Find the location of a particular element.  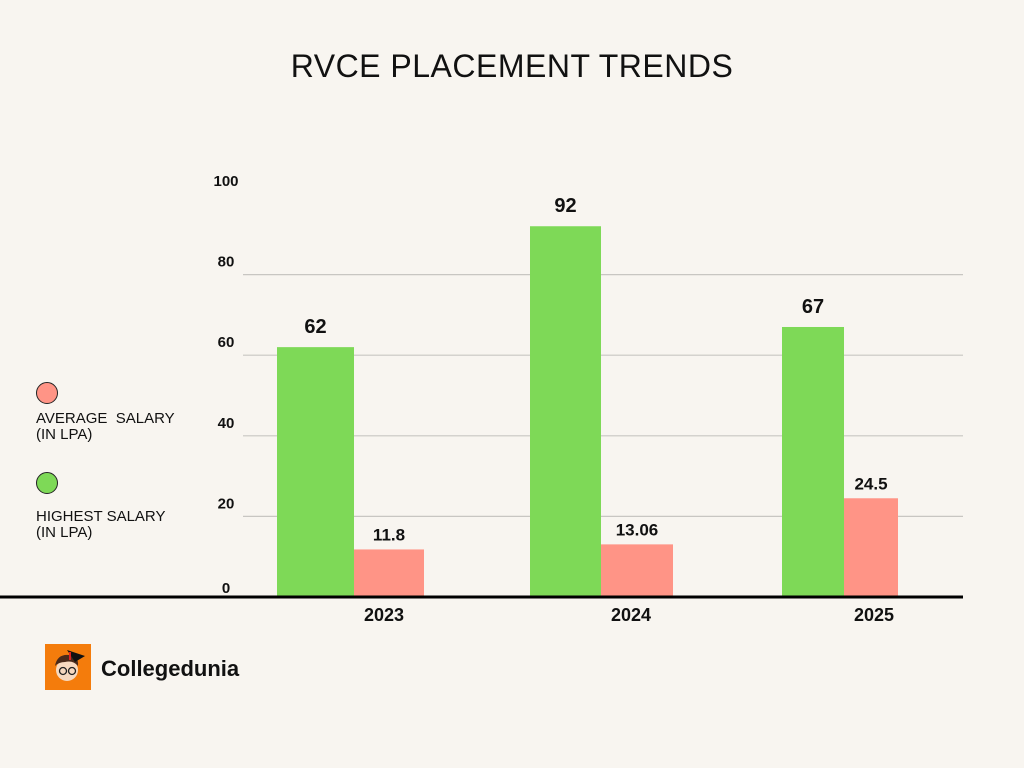

legend-dot-average is located at coordinates (47, 393).